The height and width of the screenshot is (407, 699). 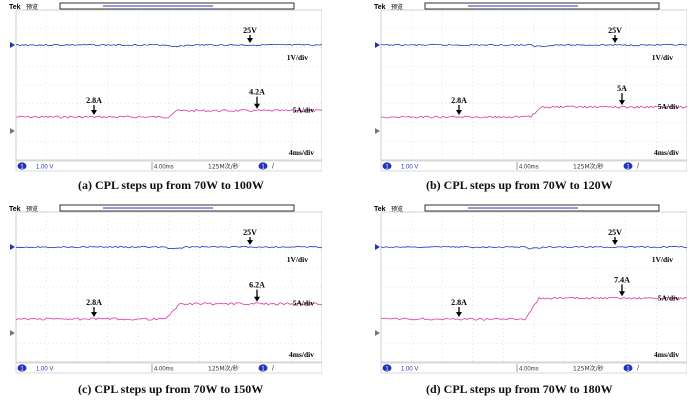 What do you see at coordinates (622, 88) in the screenshot?
I see `current-after-label: 5A` at bounding box center [622, 88].